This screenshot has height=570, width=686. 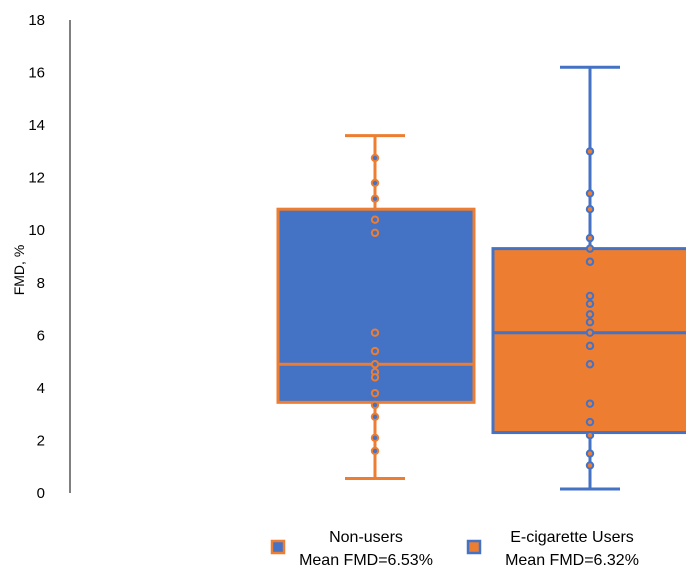 I want to click on y-tick-label: 10, so click(x=36, y=230).